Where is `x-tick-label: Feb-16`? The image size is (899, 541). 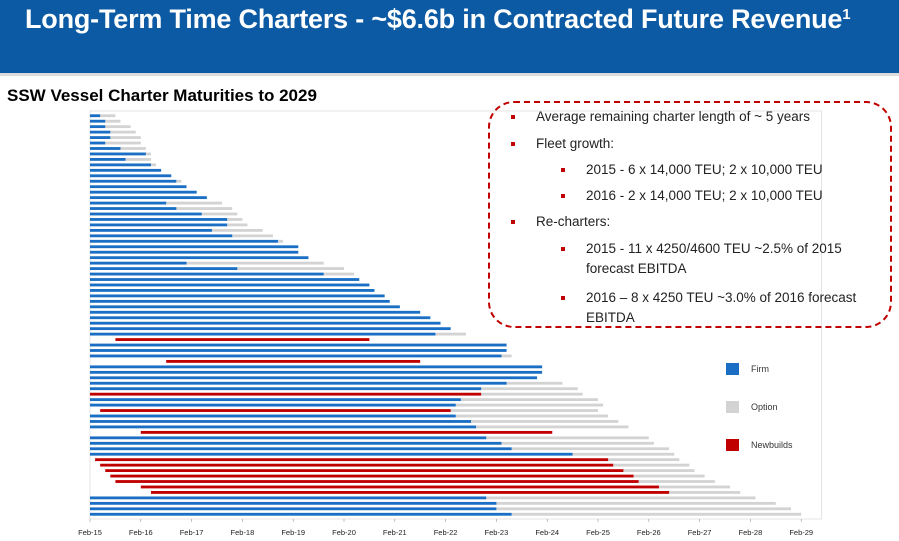
x-tick-label: Feb-16 is located at coordinates (141, 532).